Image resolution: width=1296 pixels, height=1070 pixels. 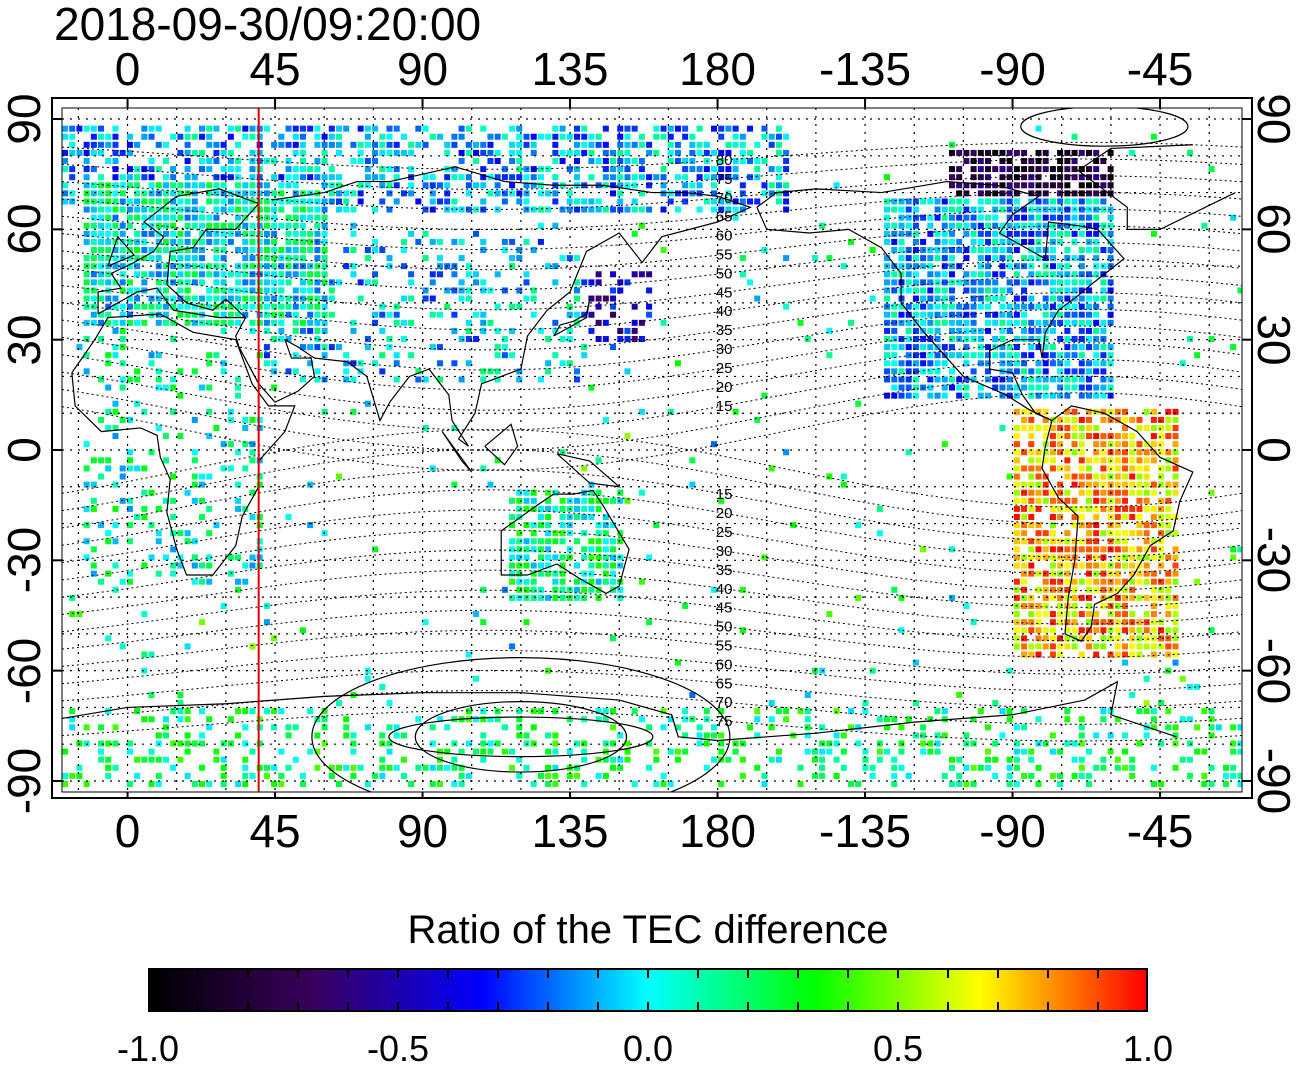 I want to click on coastline, so click(x=501, y=444).